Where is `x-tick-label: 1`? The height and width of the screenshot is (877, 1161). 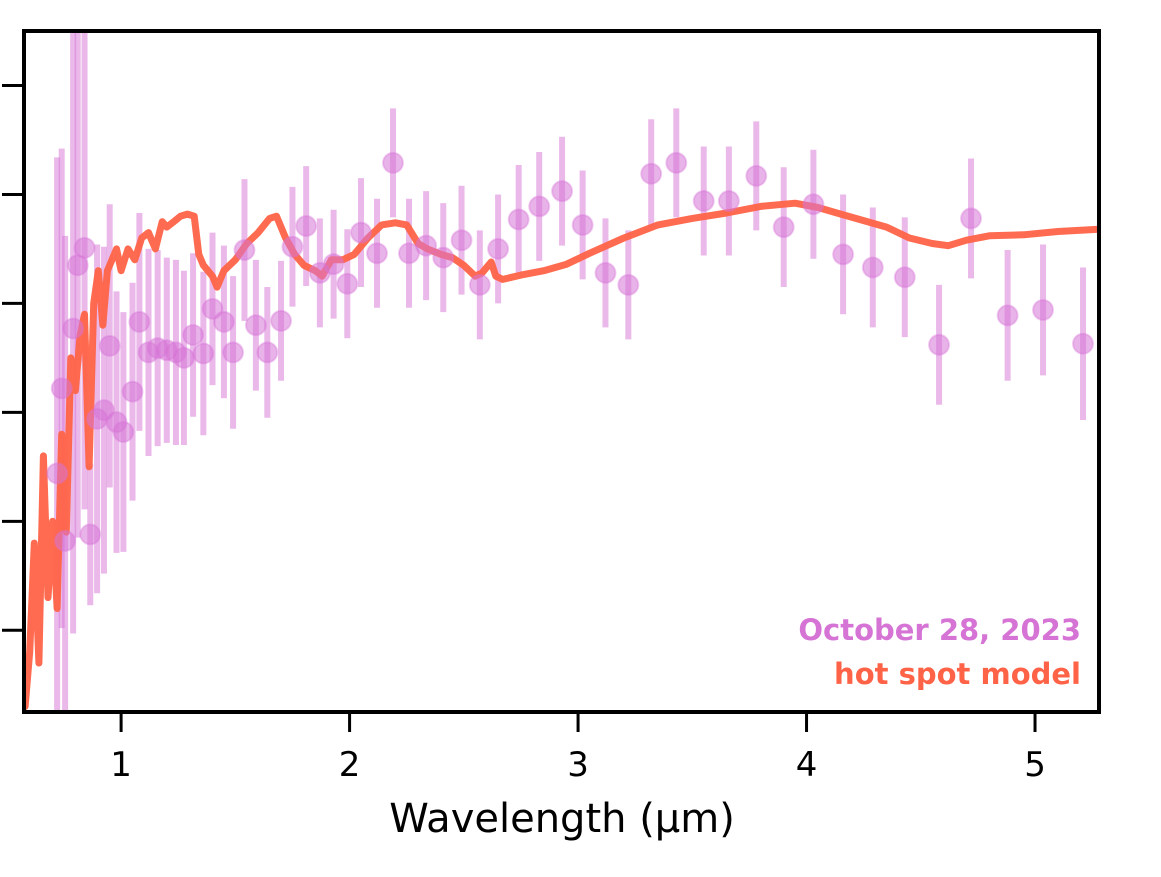 x-tick-label: 1 is located at coordinates (121, 765).